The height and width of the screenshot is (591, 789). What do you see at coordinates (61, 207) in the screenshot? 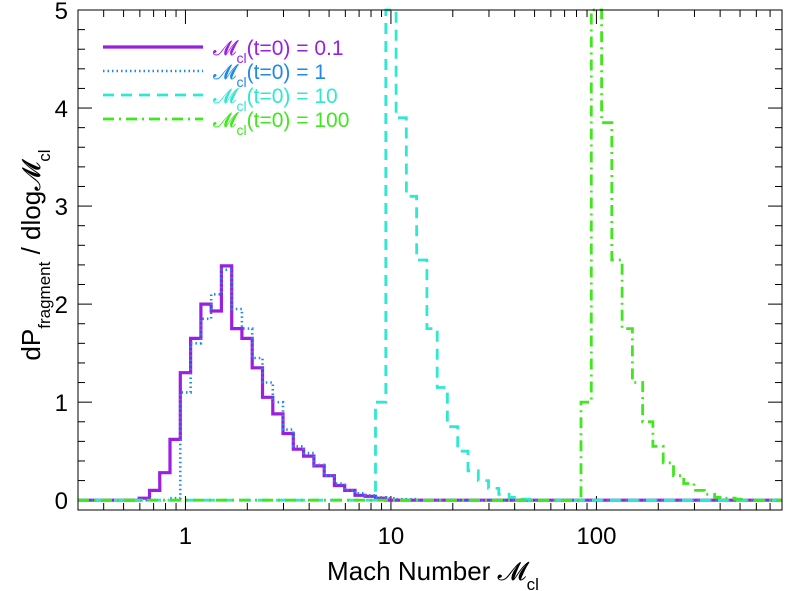
I see `y-tick-label: 3` at bounding box center [61, 207].